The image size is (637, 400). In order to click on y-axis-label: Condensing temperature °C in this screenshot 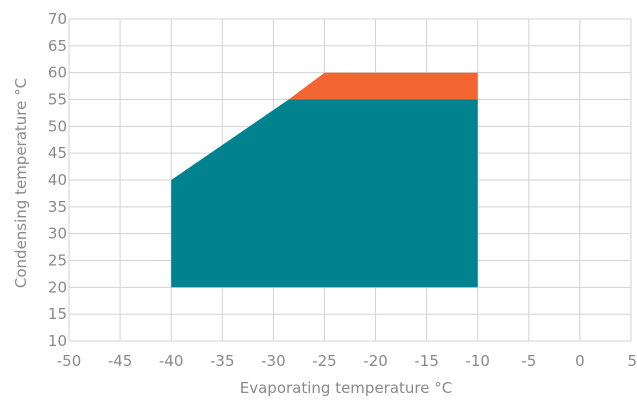, I will do `click(21, 183)`.